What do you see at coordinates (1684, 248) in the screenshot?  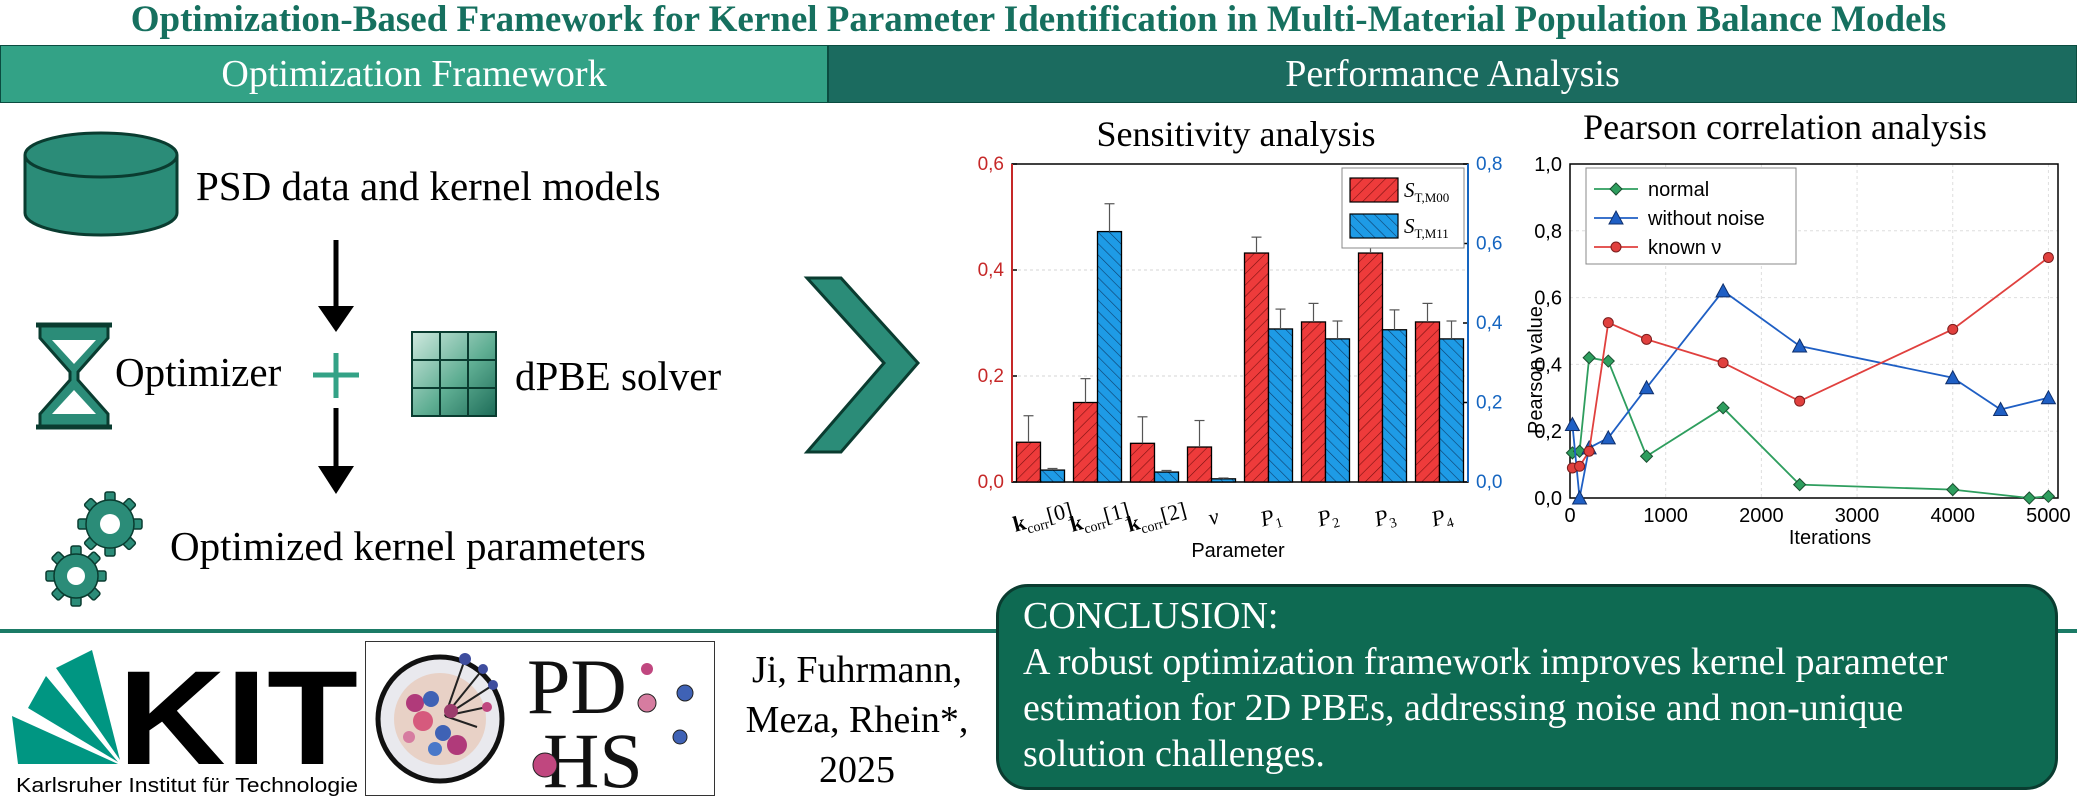 I see `legend-label: known ν` at bounding box center [1684, 248].